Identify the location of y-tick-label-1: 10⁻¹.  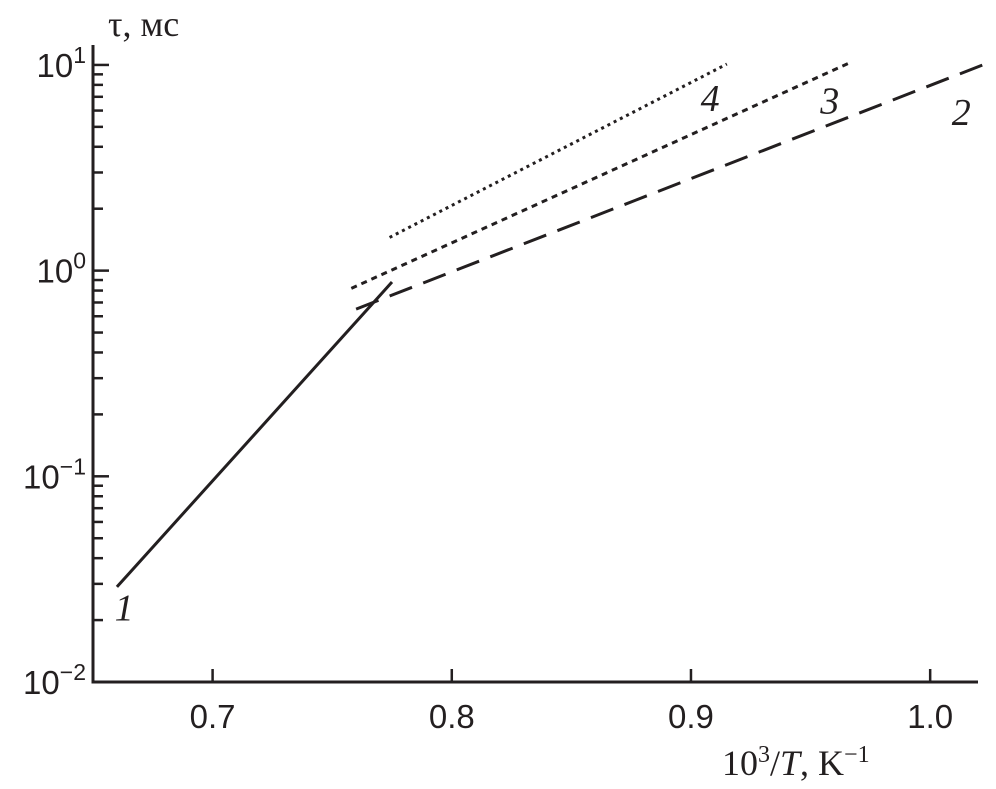
(54, 474).